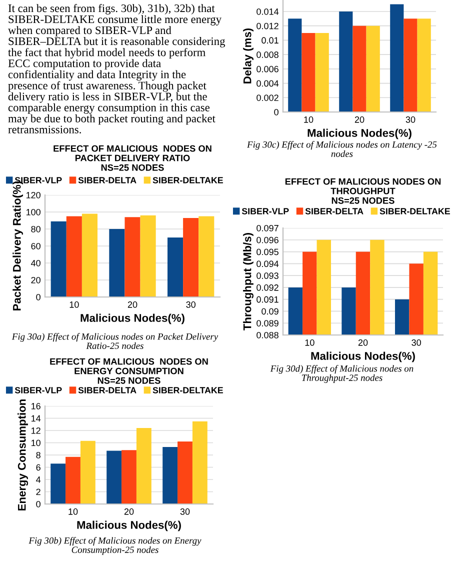 The height and width of the screenshot is (566, 453). Describe the element at coordinates (267, 69) in the screenshot. I see `y-tick-label: 0.006` at that location.